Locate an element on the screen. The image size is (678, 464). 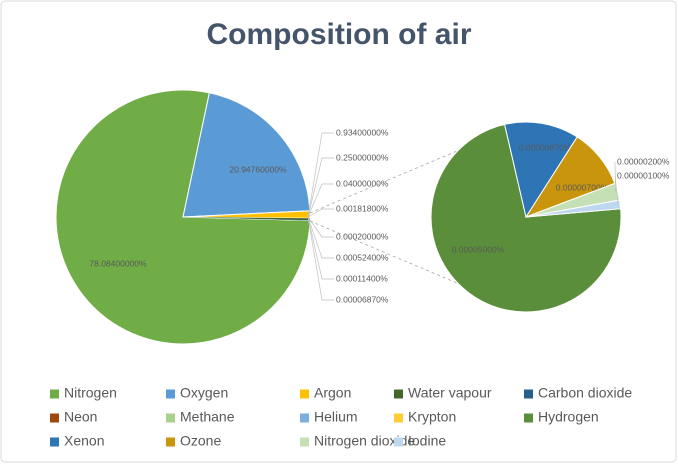
legend-label: Carbon dioxide is located at coordinates (585, 393).